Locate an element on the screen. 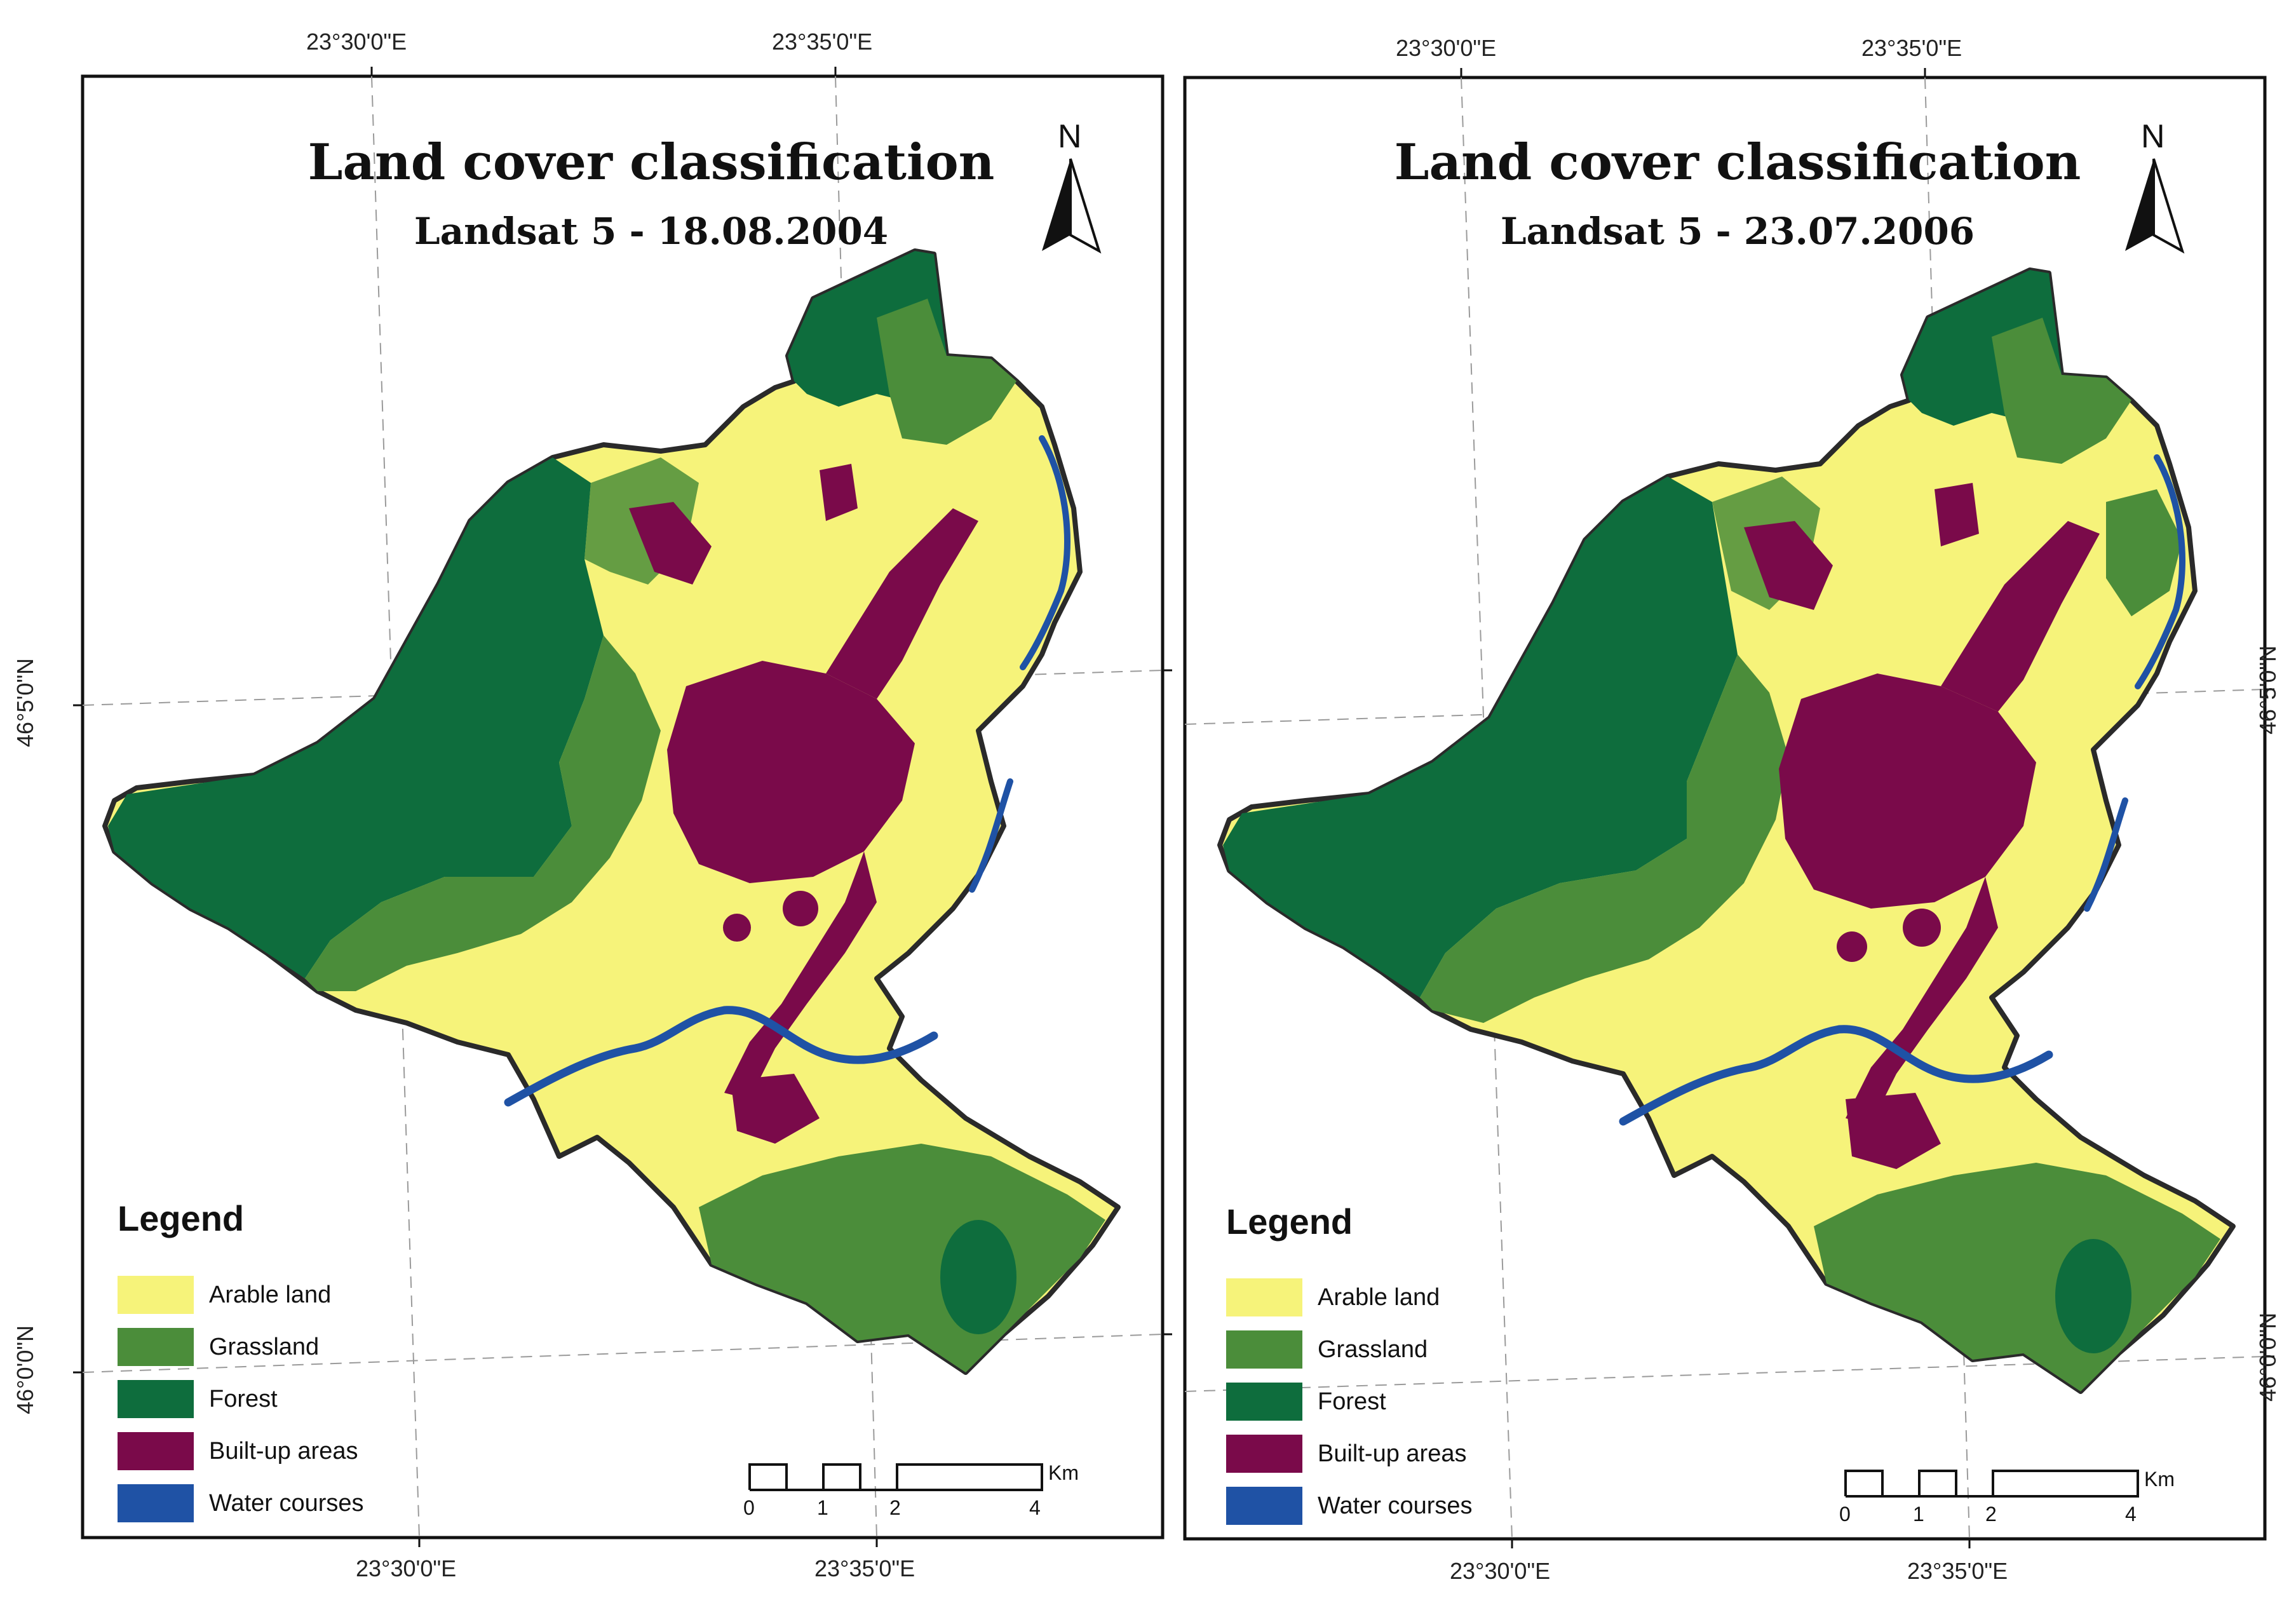 Image resolution: width=2296 pixels, height=1617 pixels. forest-south-patch is located at coordinates (978, 1277).